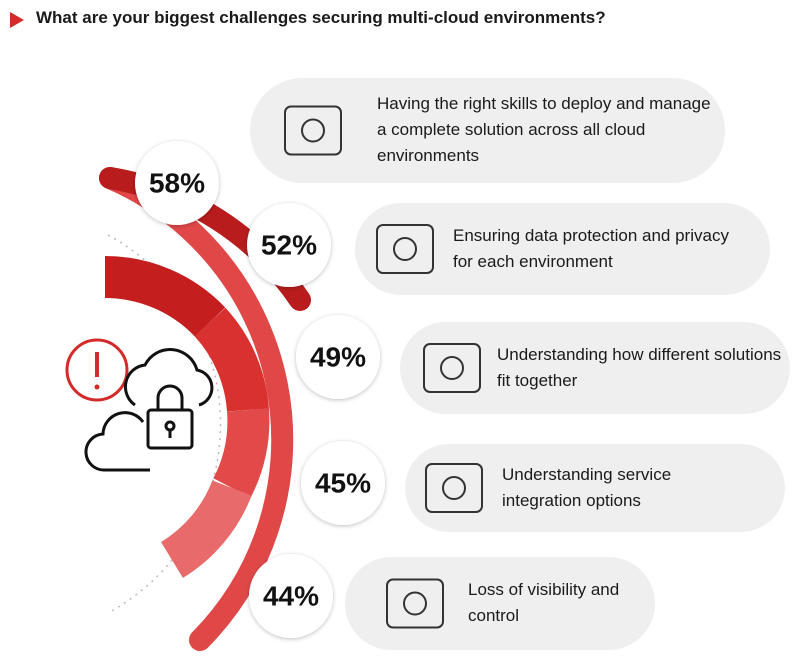 The height and width of the screenshot is (672, 806). What do you see at coordinates (139, 405) in the screenshot?
I see `cloud-lock-icon` at bounding box center [139, 405].